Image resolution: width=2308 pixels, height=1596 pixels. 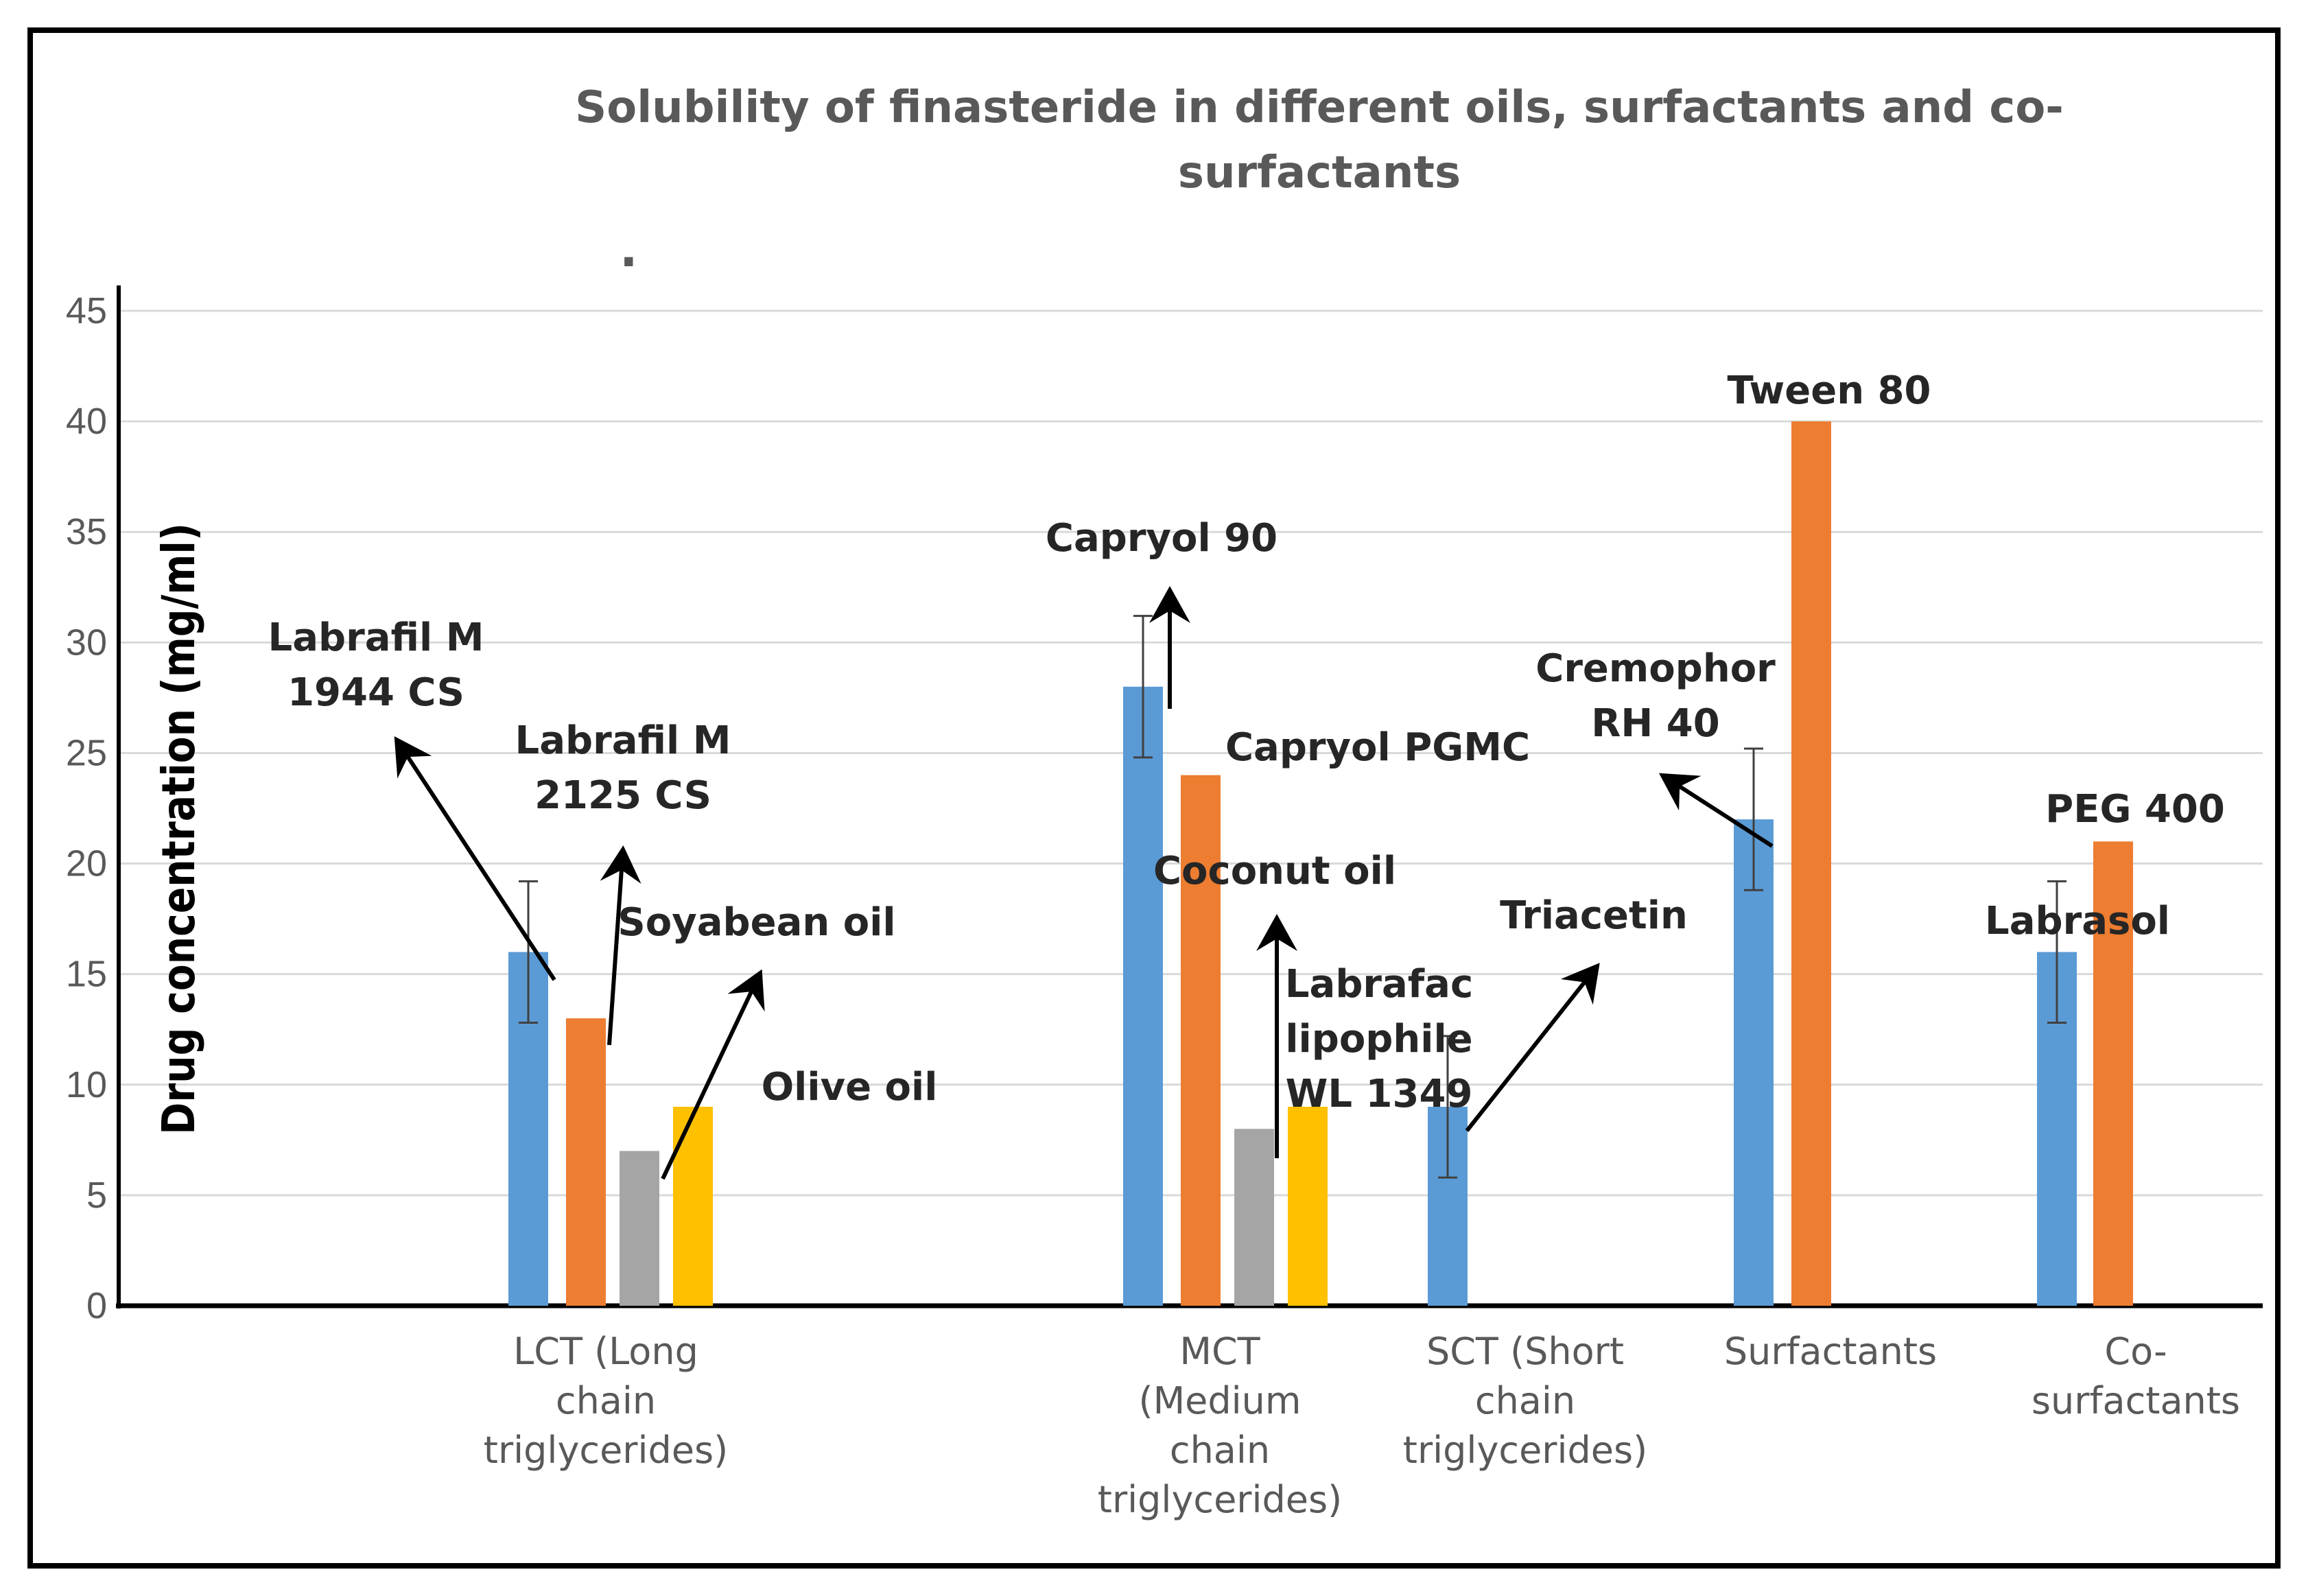 I want to click on y-tick-label: 15, so click(x=86, y=974).